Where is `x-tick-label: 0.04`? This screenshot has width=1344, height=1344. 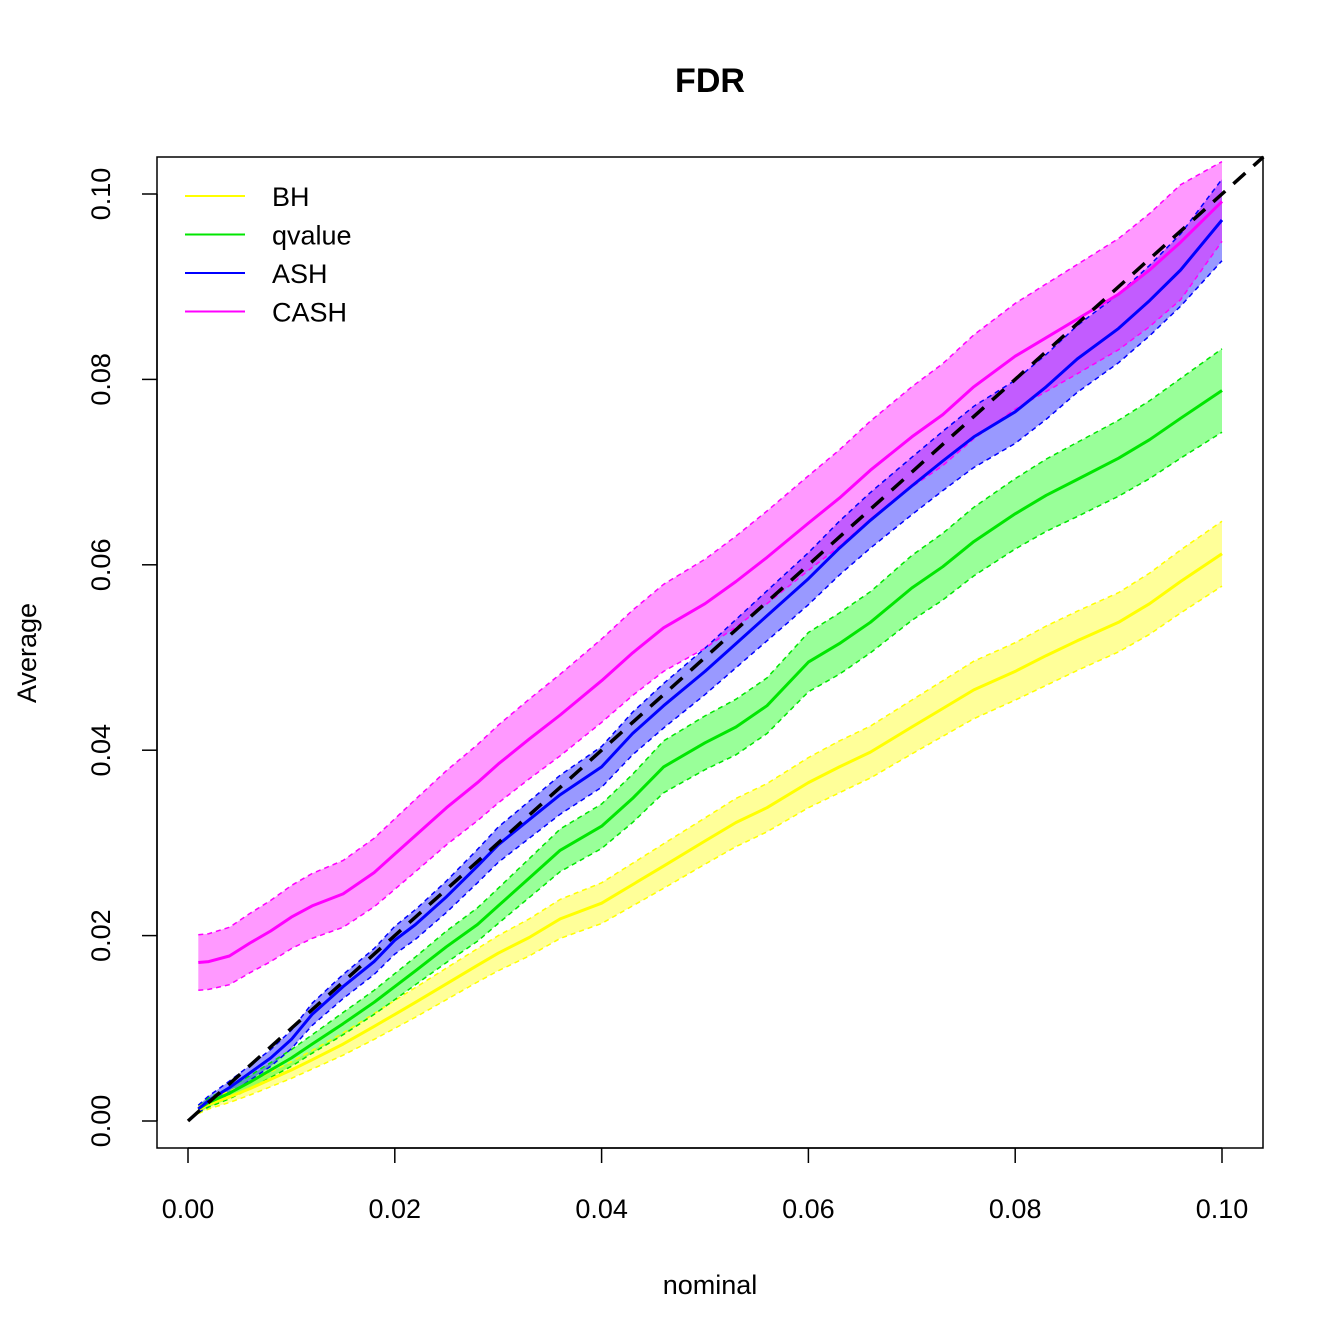
x-tick-label: 0.04 is located at coordinates (601, 1209).